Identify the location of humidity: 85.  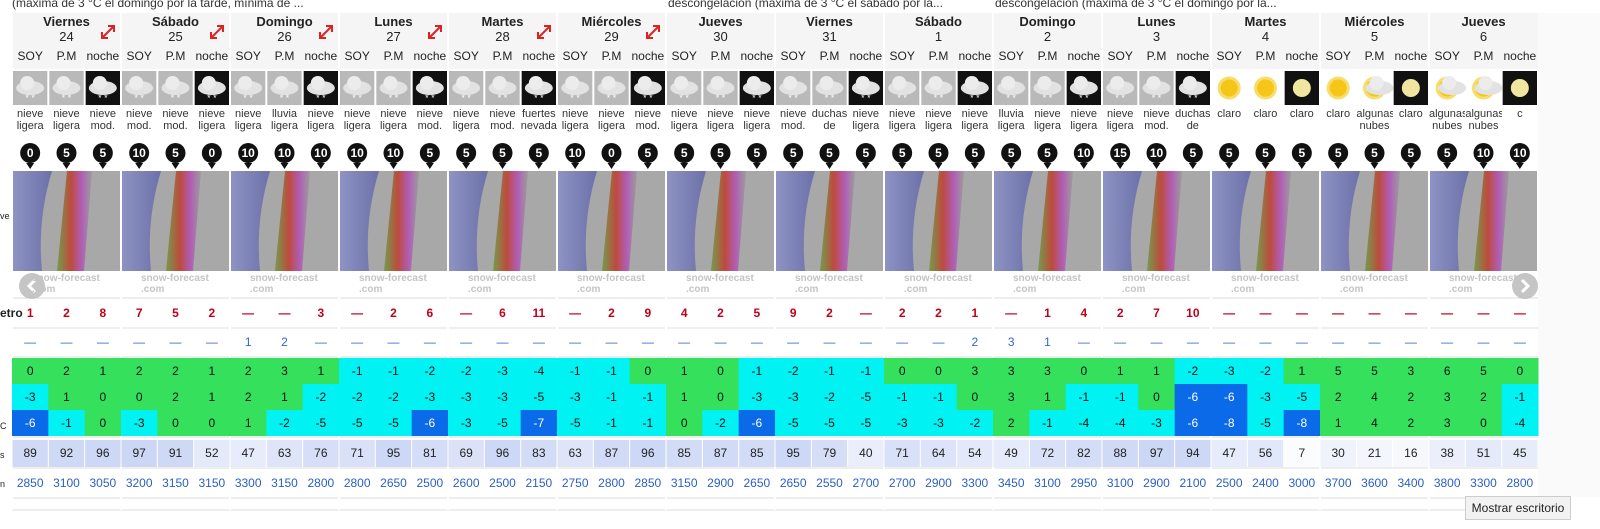
(684, 453).